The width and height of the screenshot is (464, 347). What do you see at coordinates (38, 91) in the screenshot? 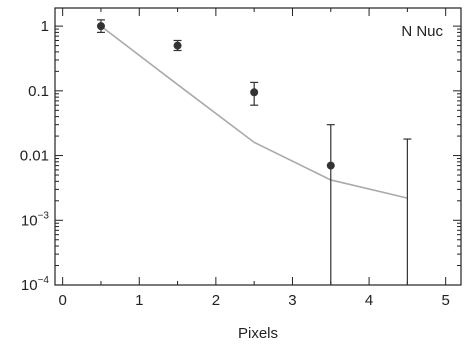
I see `y-tick-label: 0.1` at bounding box center [38, 91].